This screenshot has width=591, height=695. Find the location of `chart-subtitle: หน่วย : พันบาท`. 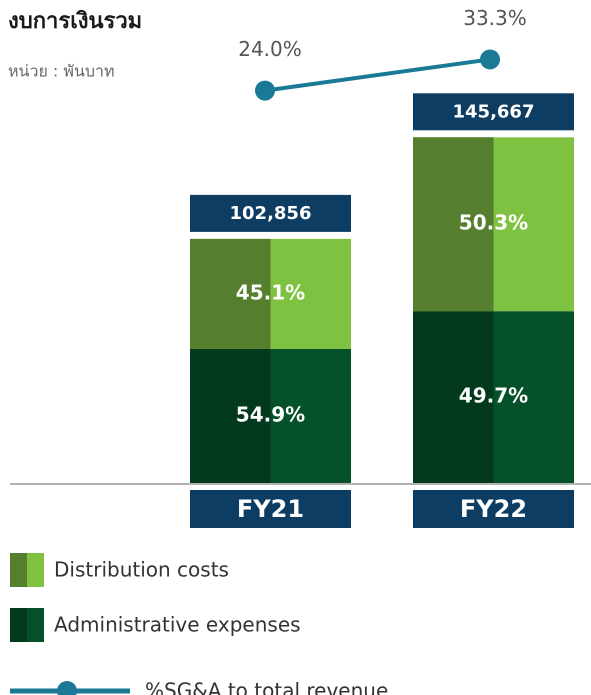

chart-subtitle: หน่วย : พันบาท is located at coordinates (61, 71).